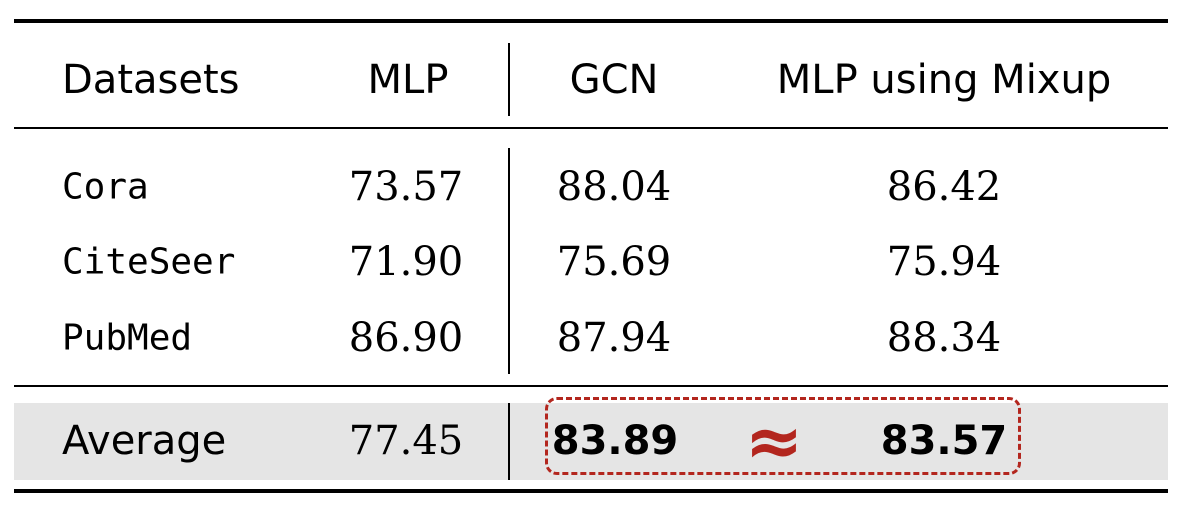 The width and height of the screenshot is (1198, 532). Describe the element at coordinates (591, 128) in the screenshot. I see `table-header-rule` at that location.